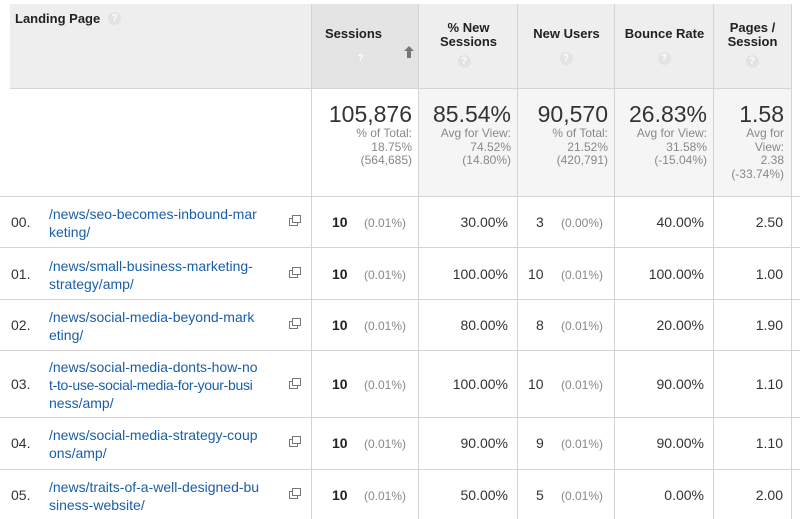 Image resolution: width=800 pixels, height=519 pixels. What do you see at coordinates (21, 495) in the screenshot?
I see `row-index: 05.` at bounding box center [21, 495].